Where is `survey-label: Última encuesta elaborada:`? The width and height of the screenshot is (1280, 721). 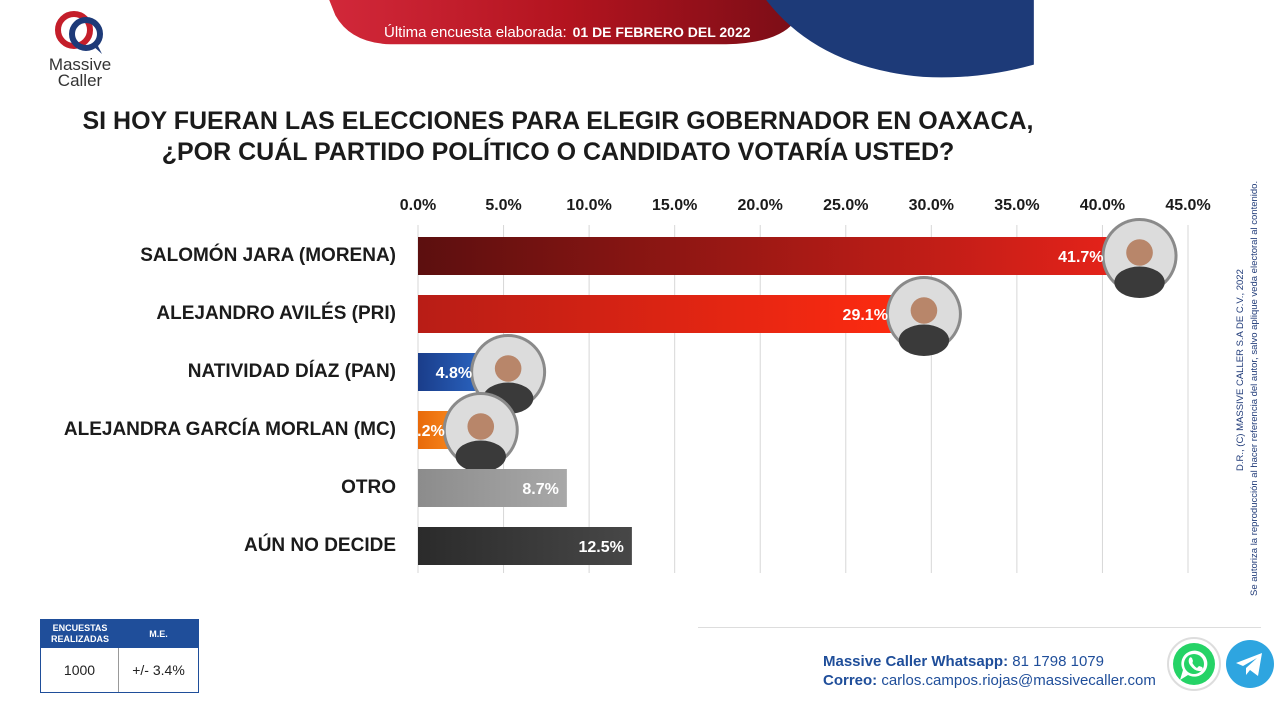 survey-label: Última encuesta elaborada: is located at coordinates (475, 32).